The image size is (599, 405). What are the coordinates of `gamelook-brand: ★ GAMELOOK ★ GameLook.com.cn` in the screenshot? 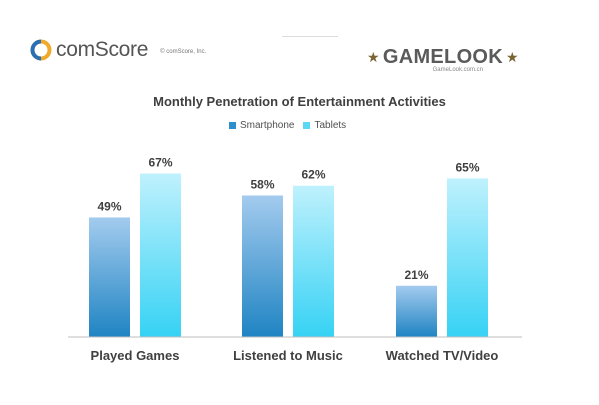 It's located at (443, 59).